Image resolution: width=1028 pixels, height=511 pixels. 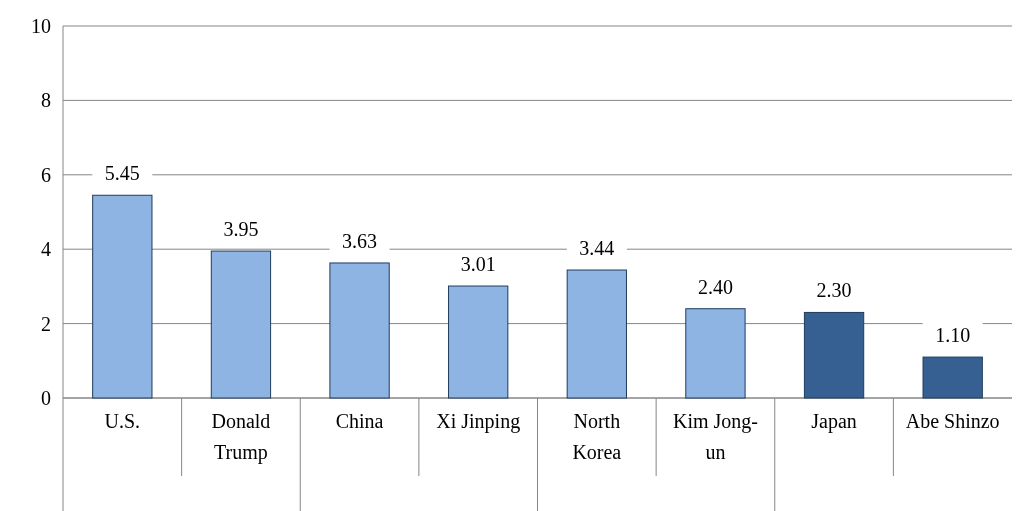 I want to click on y-tick-label: 10, so click(x=41, y=26).